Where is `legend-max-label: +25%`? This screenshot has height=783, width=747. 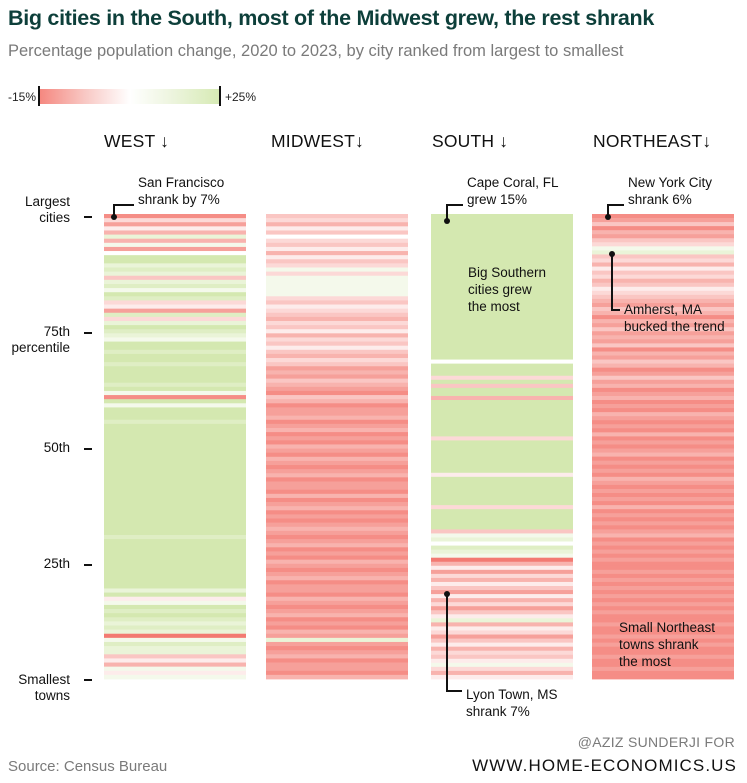 legend-max-label: +25% is located at coordinates (241, 97).